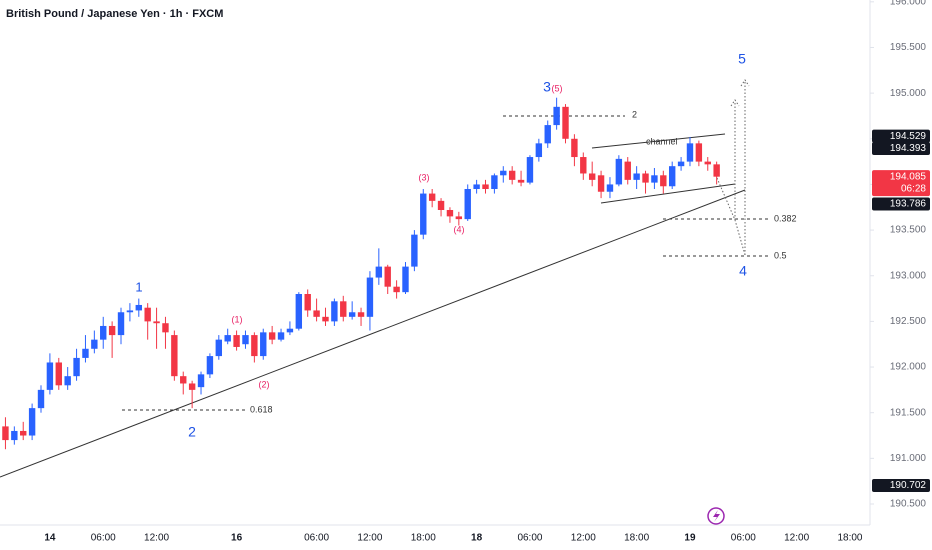  I want to click on wave-label: 1, so click(138, 286).